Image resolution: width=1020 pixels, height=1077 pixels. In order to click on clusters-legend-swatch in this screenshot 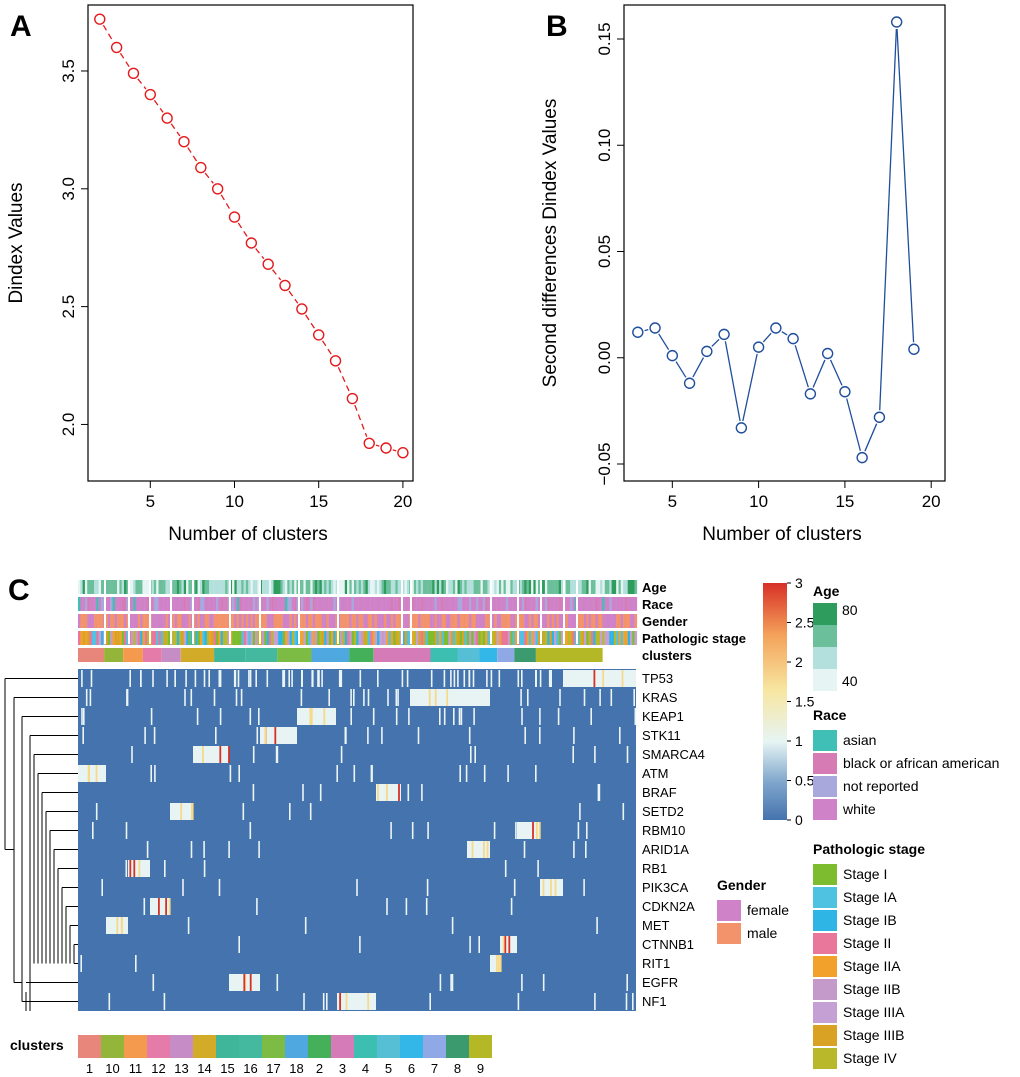, I will do `click(158, 1046)`.